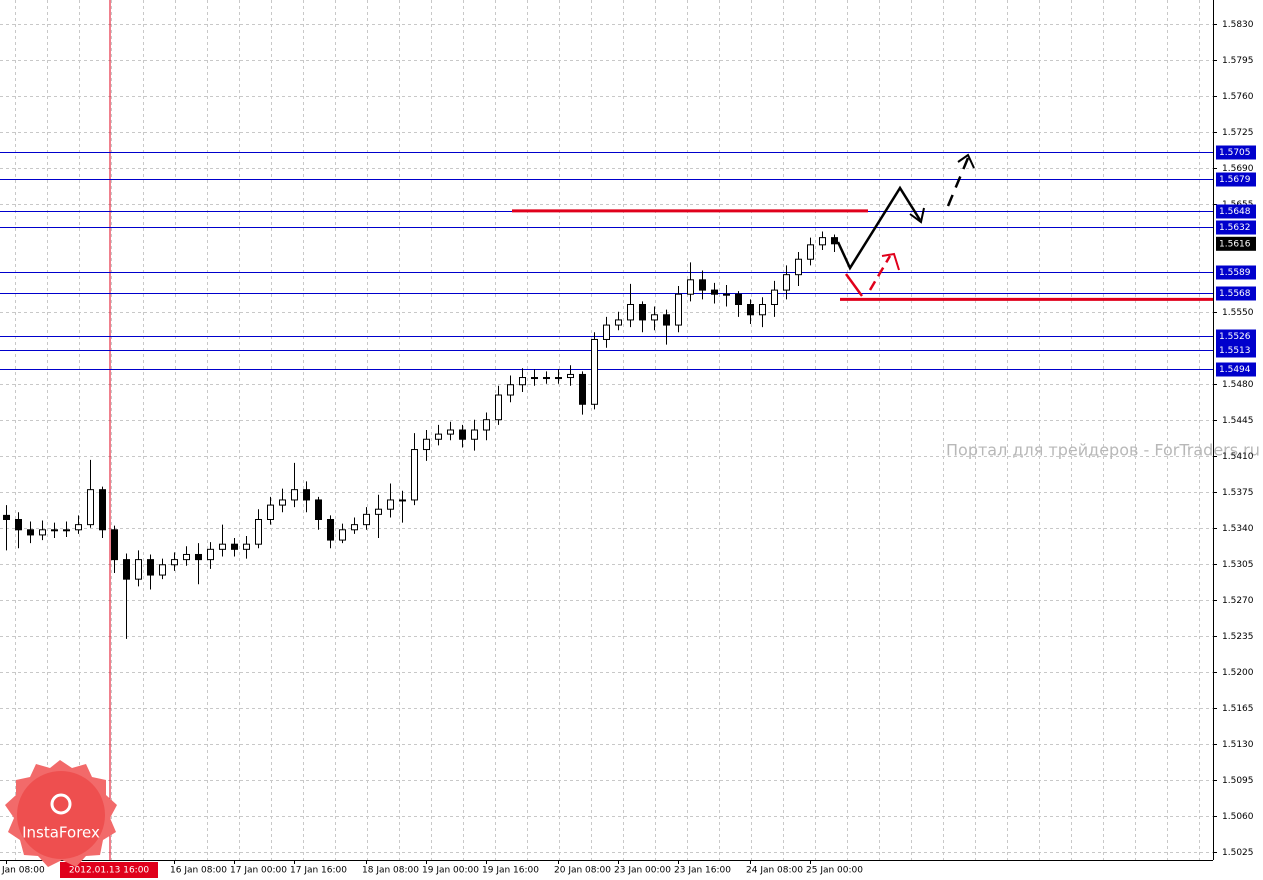 The width and height of the screenshot is (1263, 880). What do you see at coordinates (1238, 457) in the screenshot?
I see `y-tick-label: 1.5410` at bounding box center [1238, 457].